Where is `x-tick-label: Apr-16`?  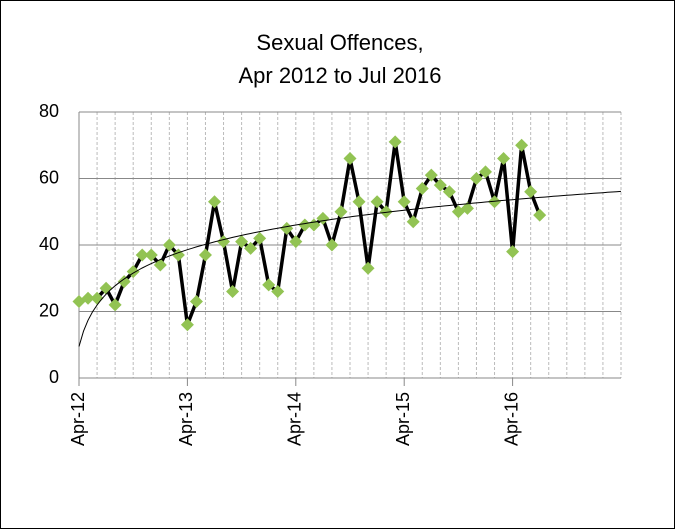 x-tick-label: Apr-16 is located at coordinates (511, 419).